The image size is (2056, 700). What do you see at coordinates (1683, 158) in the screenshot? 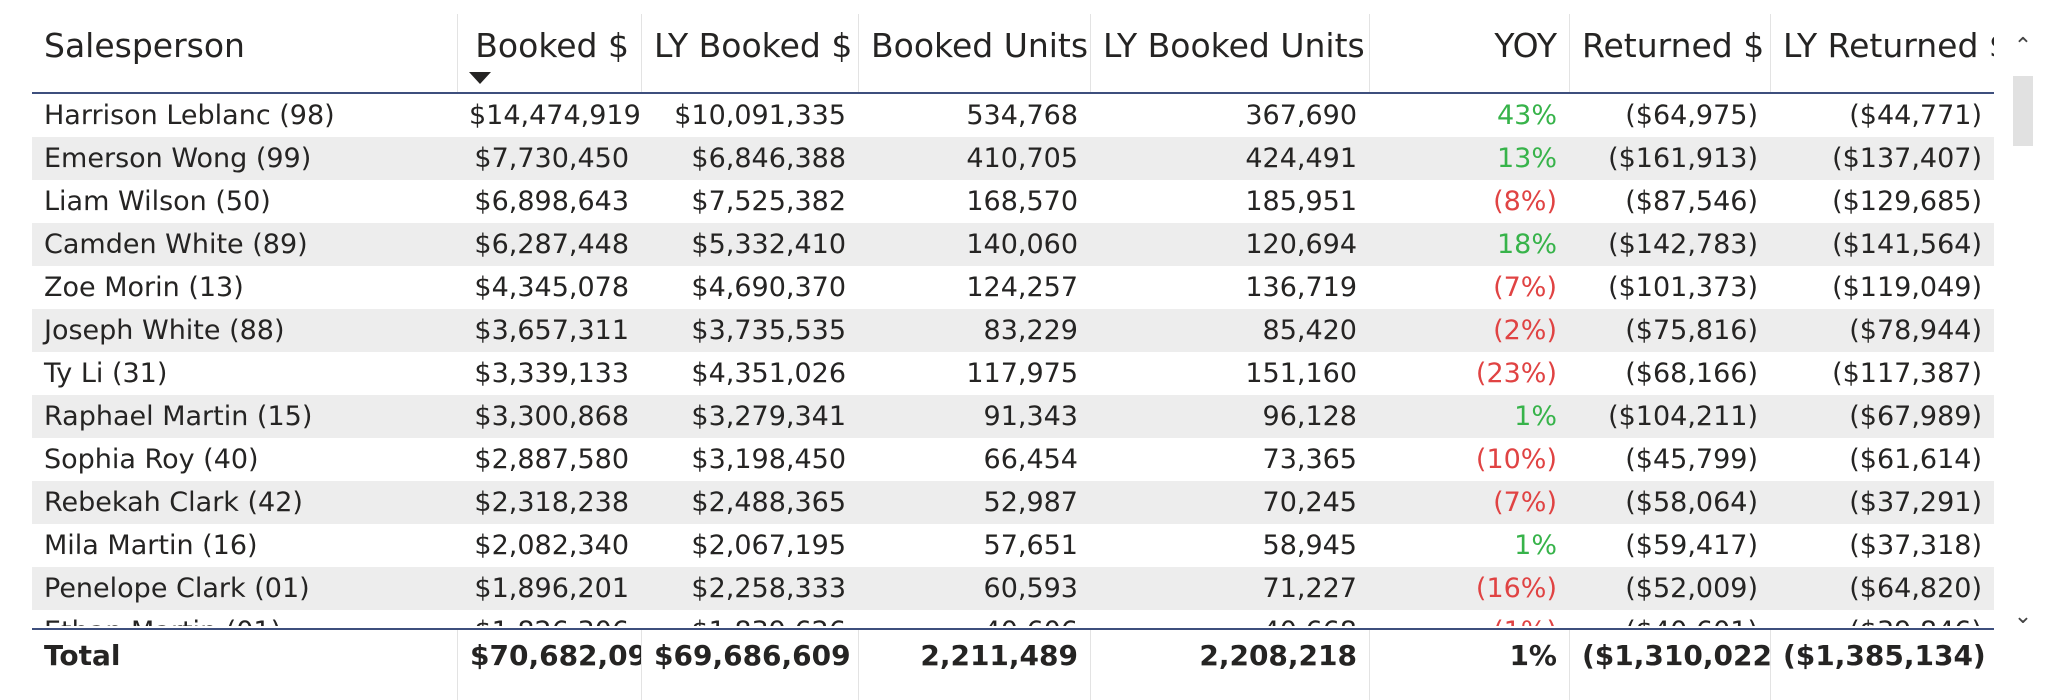
I see `returned-cell: ($161,913)` at bounding box center [1683, 158].